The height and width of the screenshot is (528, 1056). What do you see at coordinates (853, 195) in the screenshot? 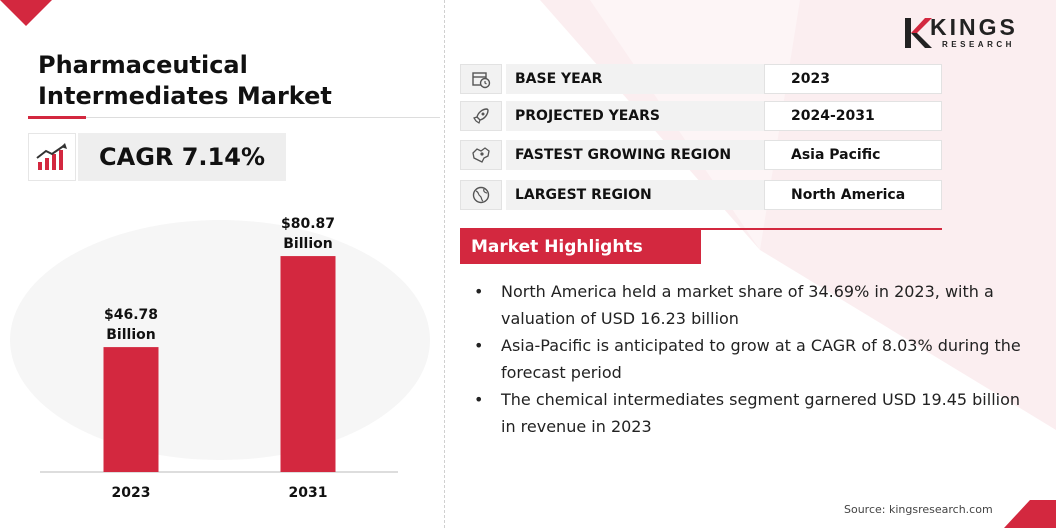
I see `largest-region-value: North America` at bounding box center [853, 195].